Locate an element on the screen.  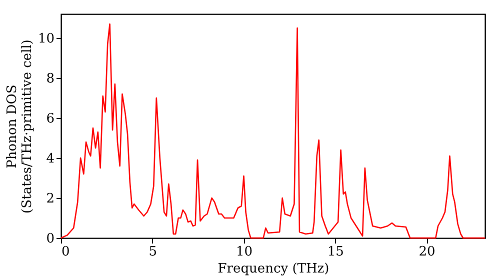
x-tick-label: 15 is located at coordinates (335, 252).